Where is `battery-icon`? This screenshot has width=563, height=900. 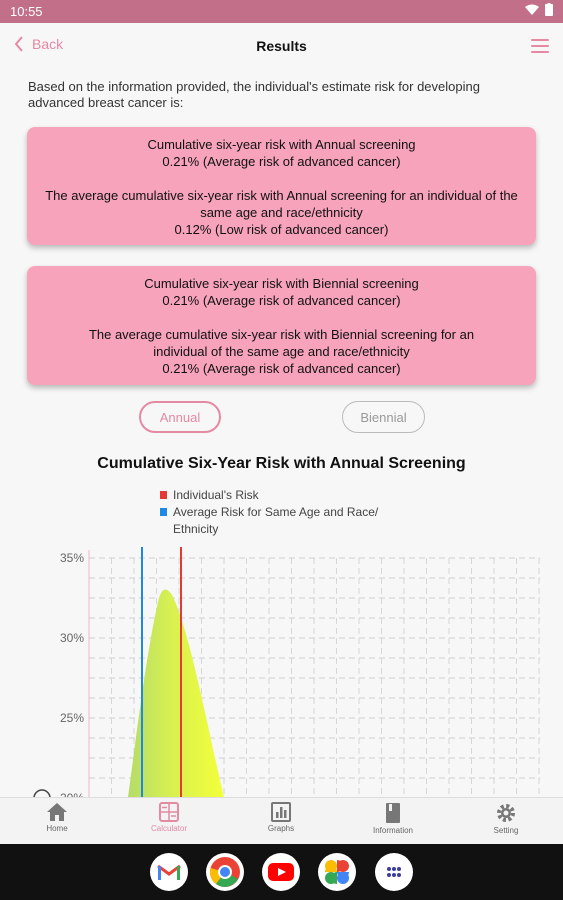 battery-icon is located at coordinates (549, 9).